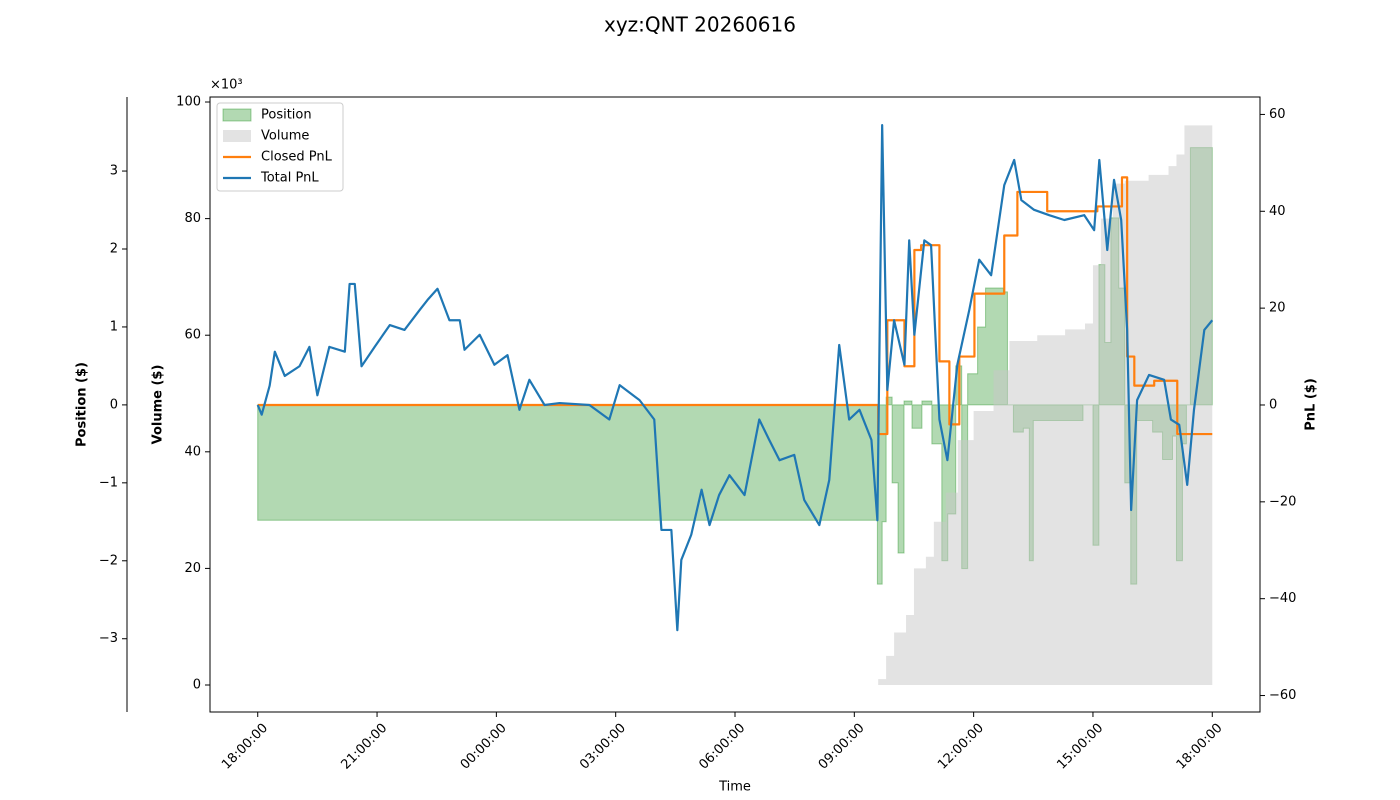  Describe the element at coordinates (108, 560) in the screenshot. I see `position-tick-label: −2` at that location.